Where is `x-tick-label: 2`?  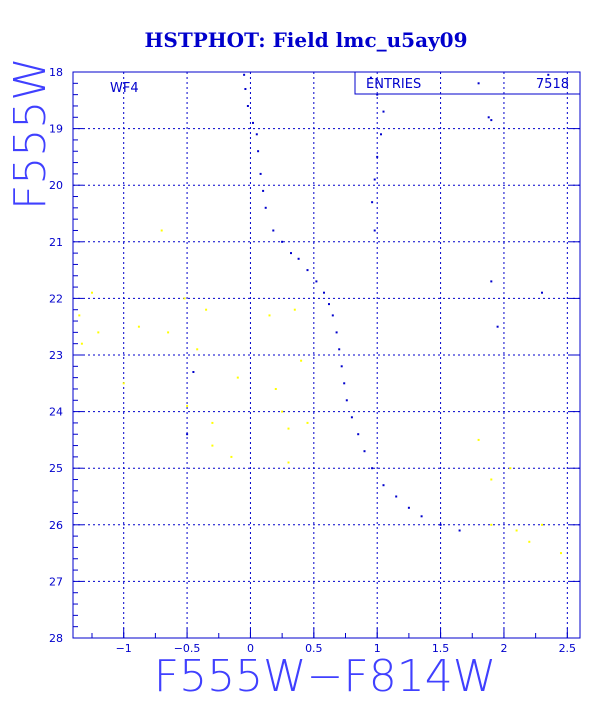
x-tick-label: 2 is located at coordinates (503, 648).